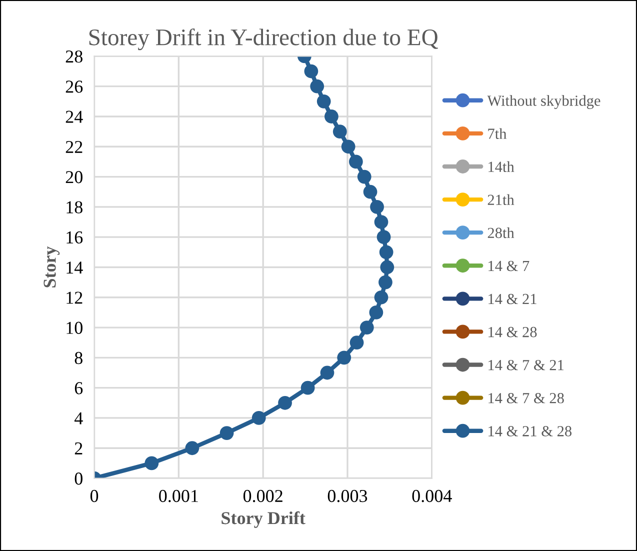 The width and height of the screenshot is (637, 551). I want to click on y-tick-label: 20, so click(74, 177).